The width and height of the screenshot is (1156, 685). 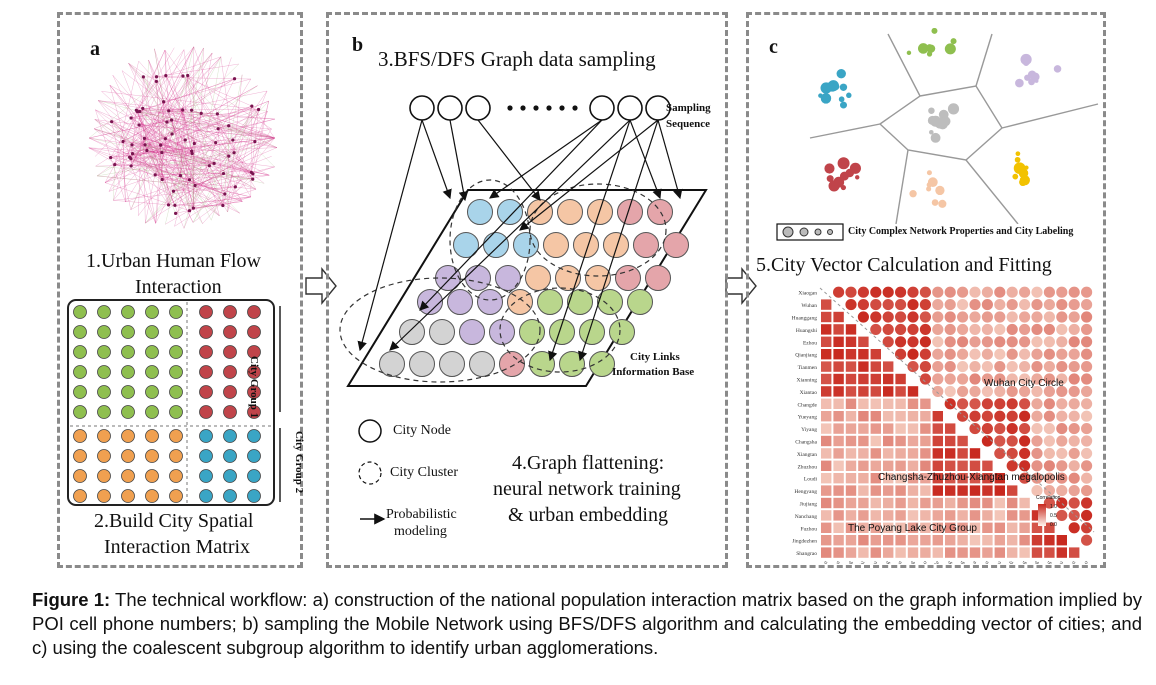 I want to click on heatmap-row-label: Xiaogan, so click(x=807, y=294).